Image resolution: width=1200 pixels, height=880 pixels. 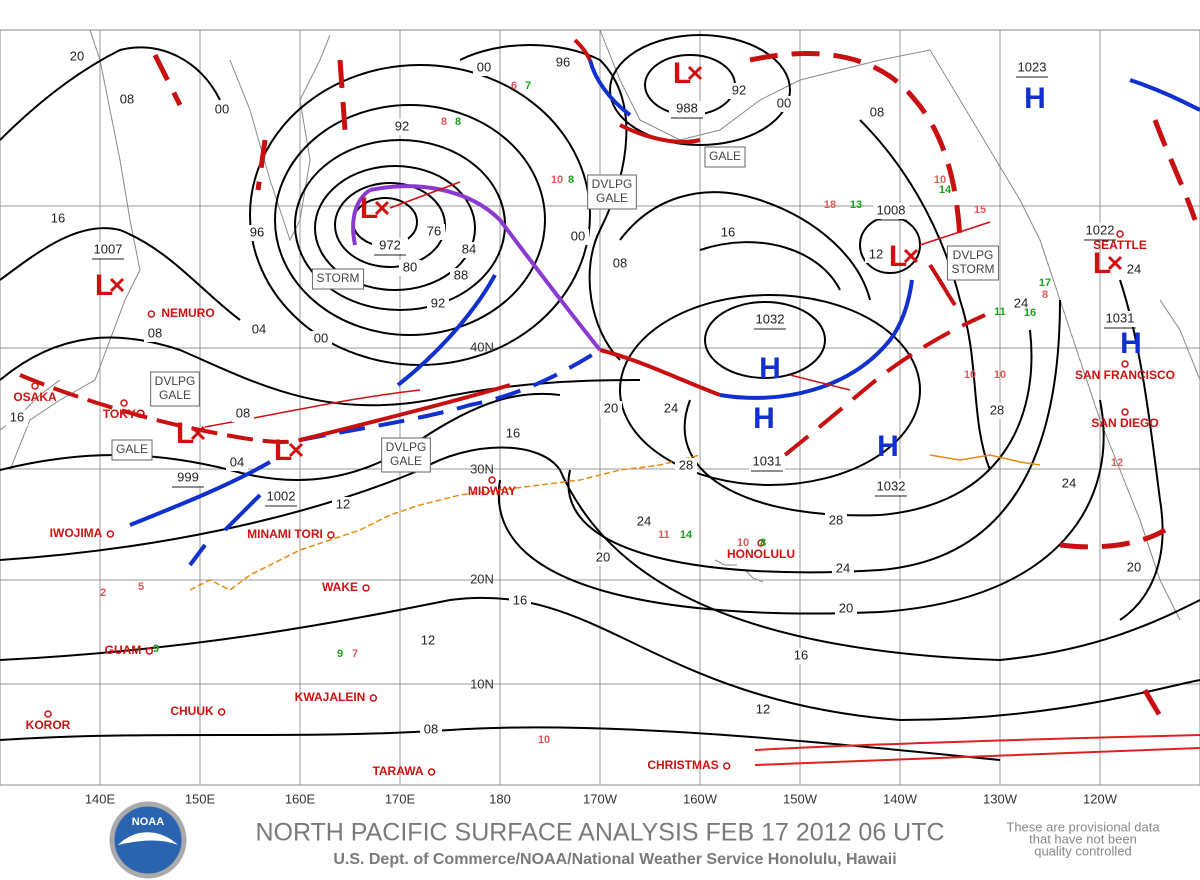 I want to click on isobar-label: 96, so click(x=257, y=231).